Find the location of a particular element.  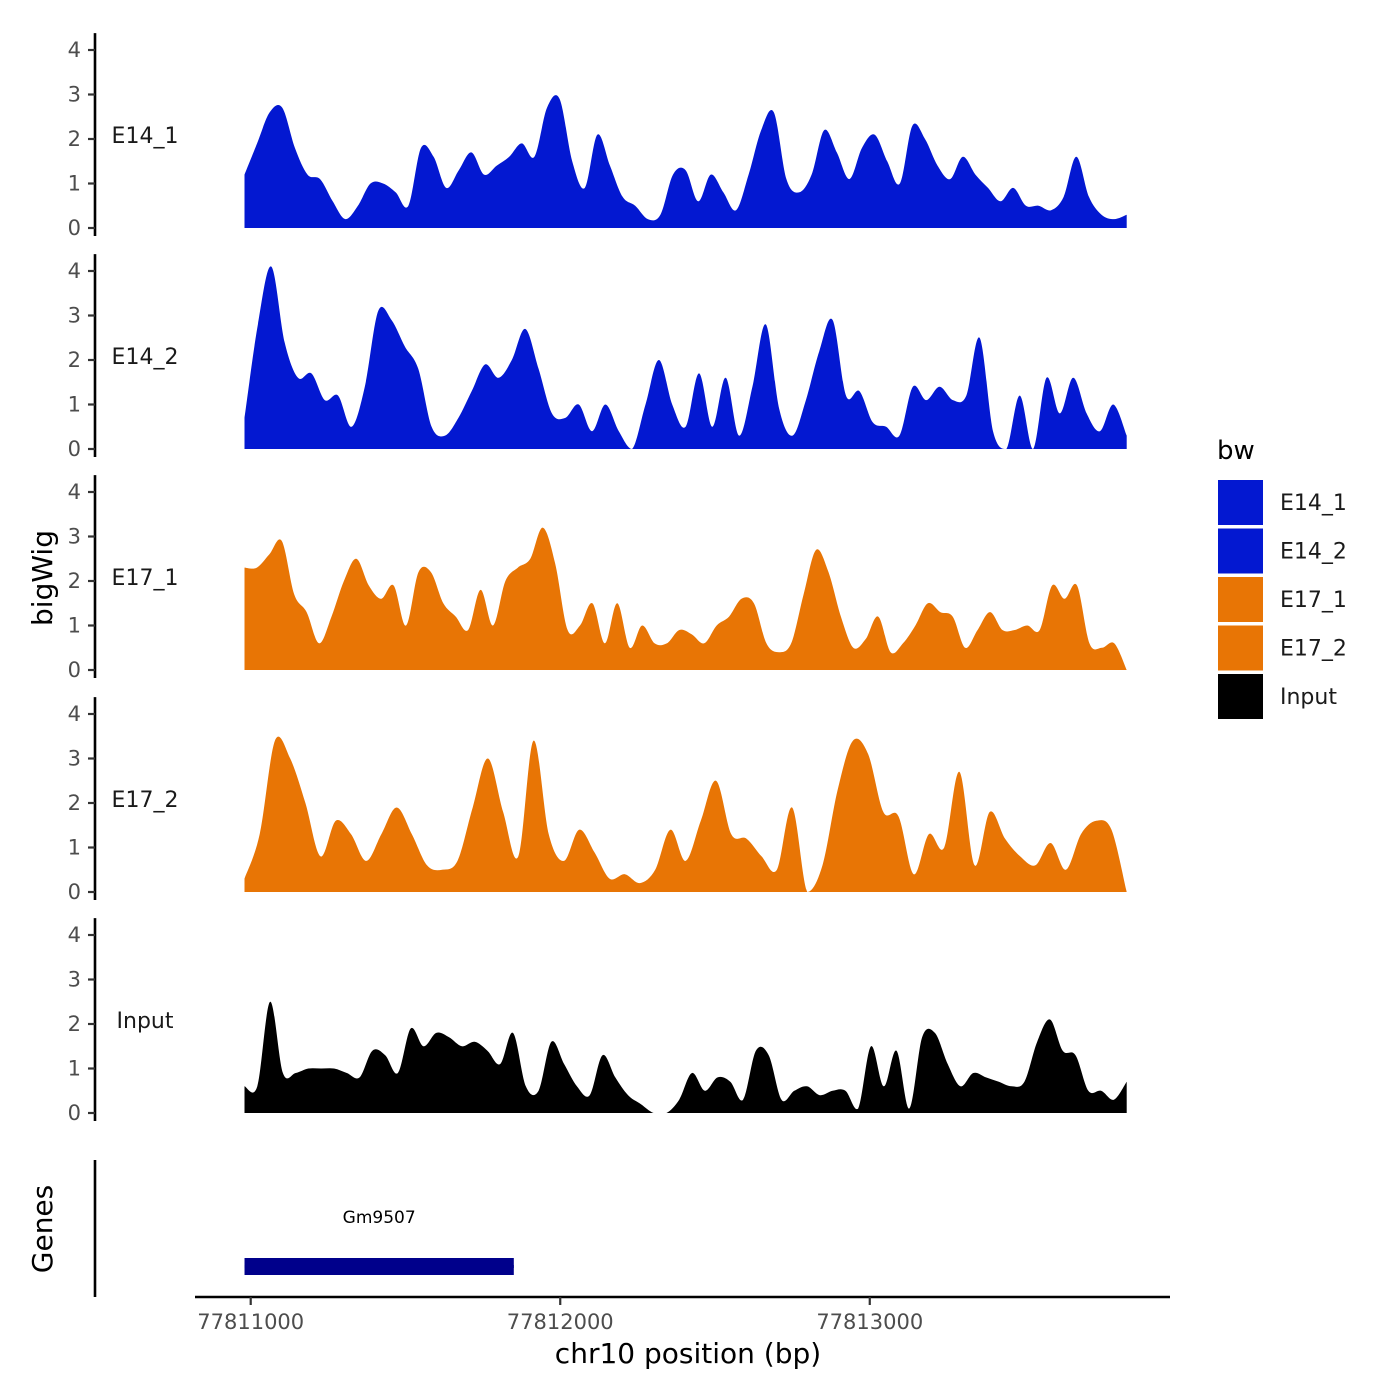

legend-item-E17_2: E17_2 is located at coordinates (1282, 648).